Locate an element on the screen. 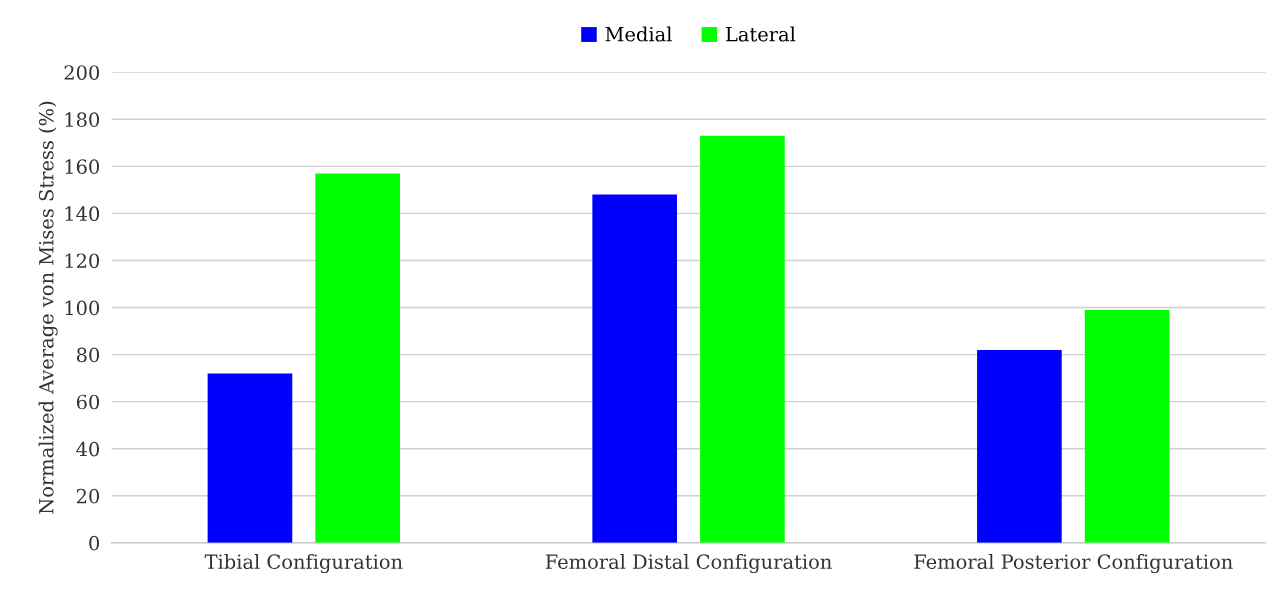 The width and height of the screenshot is (1281, 592). y-tick-label: 0 is located at coordinates (94, 543).